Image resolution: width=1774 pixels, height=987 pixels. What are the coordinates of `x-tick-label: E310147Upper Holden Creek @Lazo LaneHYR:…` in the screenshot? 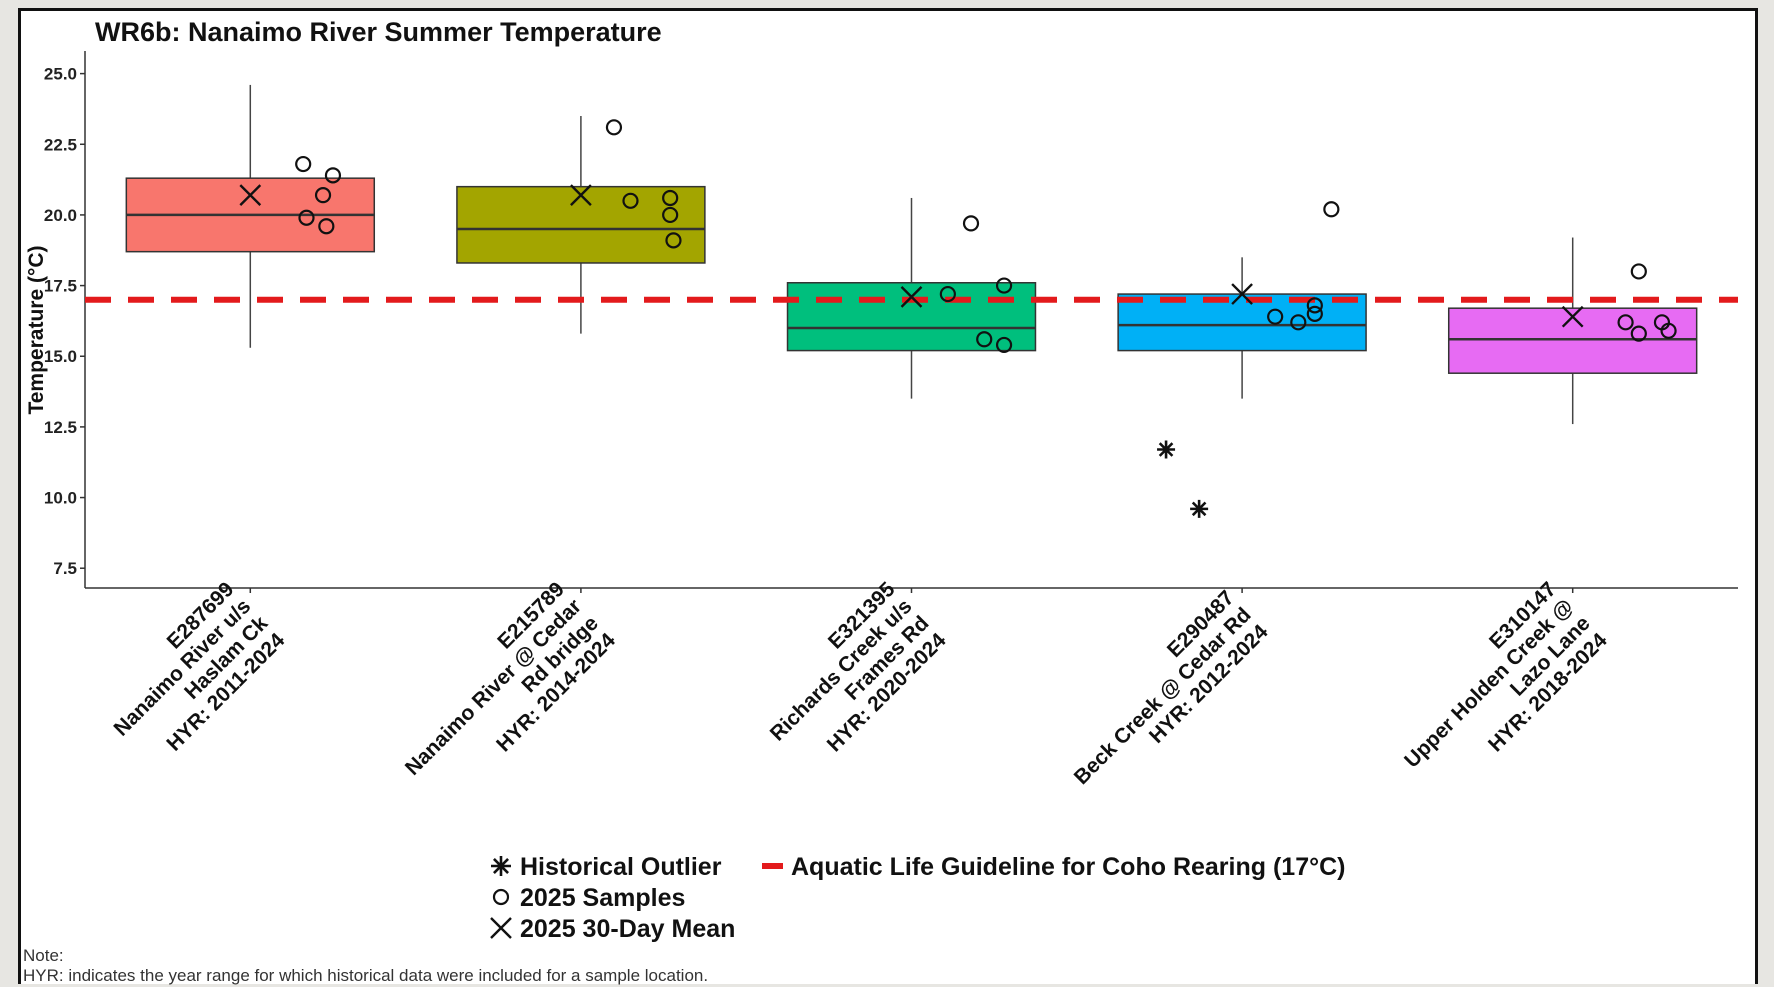 It's located at (1497, 692).